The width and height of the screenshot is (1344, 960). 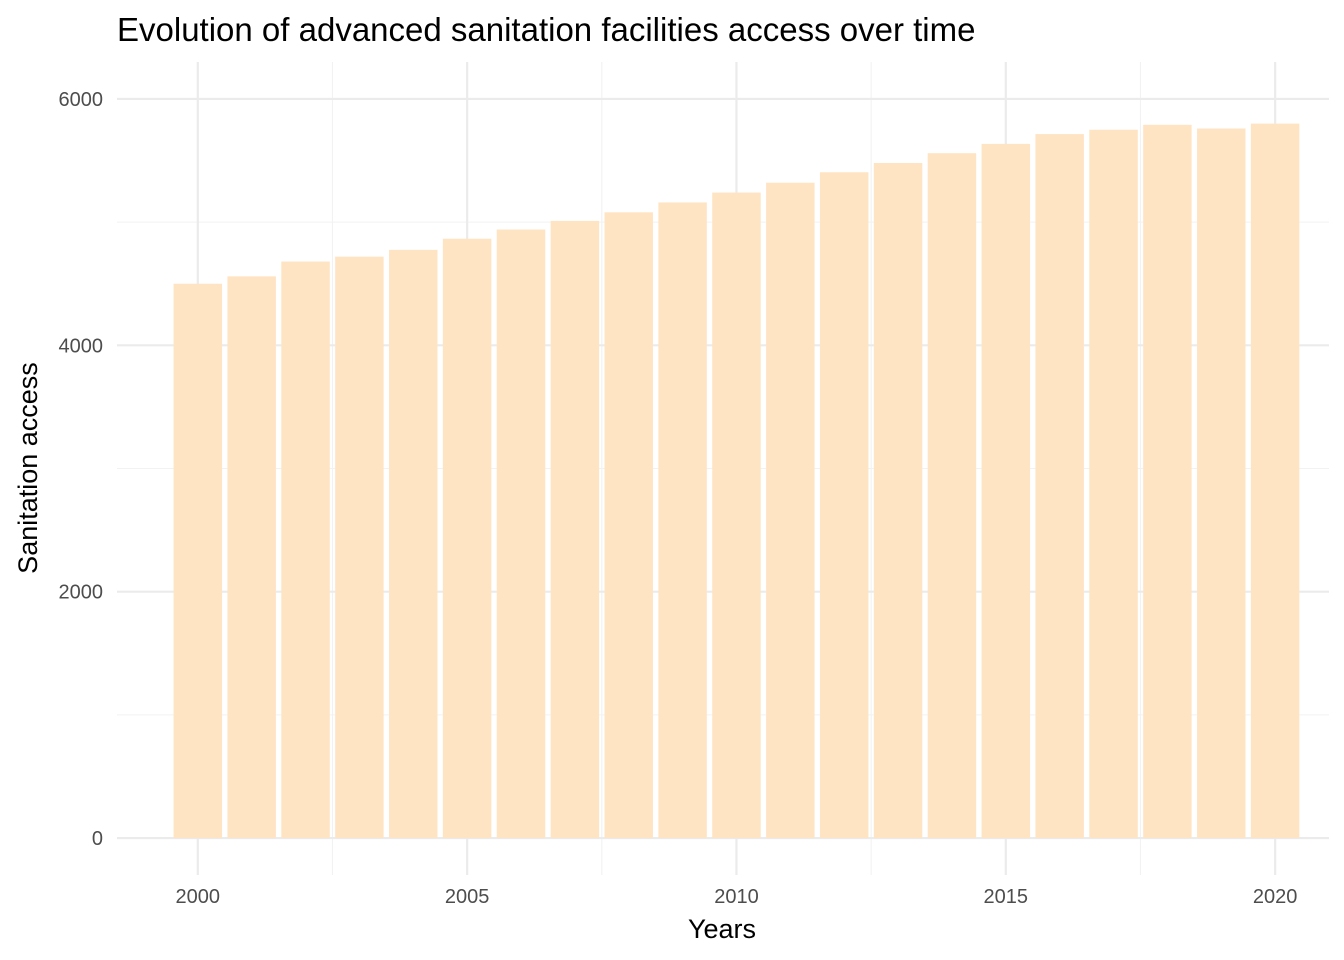 I want to click on x-axis-title: Years, so click(x=722, y=929).